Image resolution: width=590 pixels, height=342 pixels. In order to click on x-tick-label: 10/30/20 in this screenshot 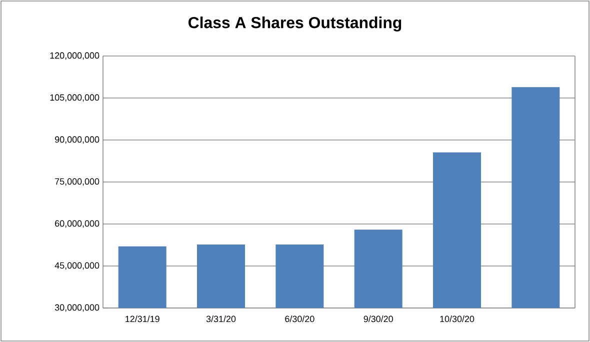, I will do `click(457, 319)`.